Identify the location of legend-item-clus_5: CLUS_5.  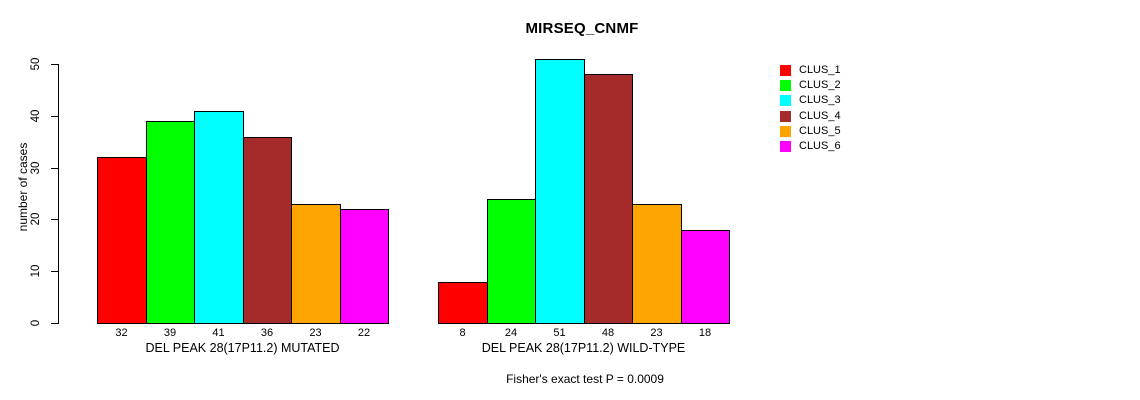
(810, 131).